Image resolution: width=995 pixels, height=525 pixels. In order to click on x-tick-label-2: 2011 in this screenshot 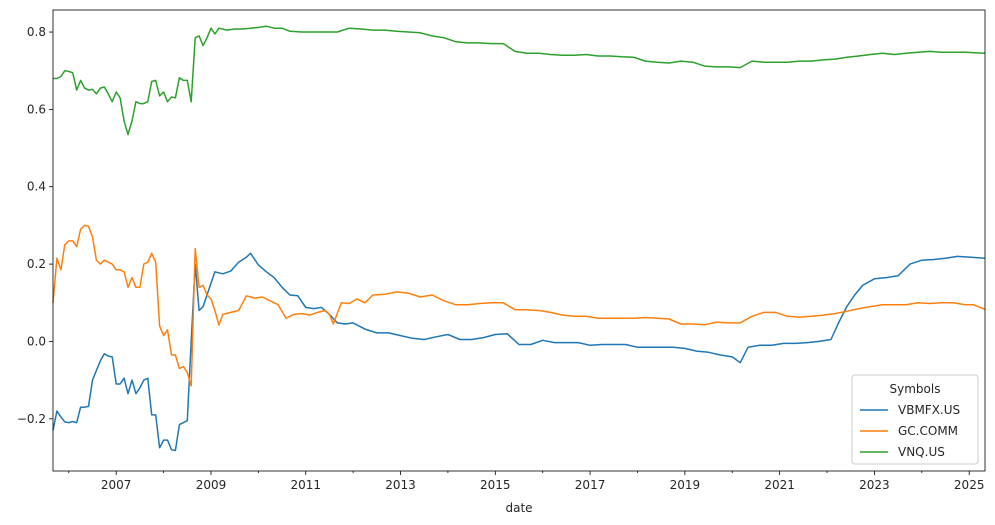, I will do `click(305, 485)`.